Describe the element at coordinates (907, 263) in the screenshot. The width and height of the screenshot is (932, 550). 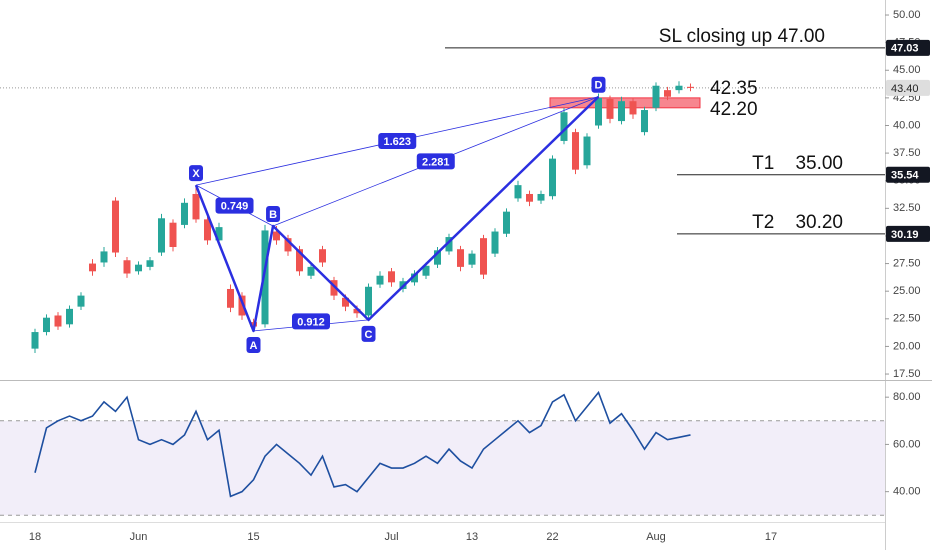
I see `y-tick-label: 27.50` at that location.